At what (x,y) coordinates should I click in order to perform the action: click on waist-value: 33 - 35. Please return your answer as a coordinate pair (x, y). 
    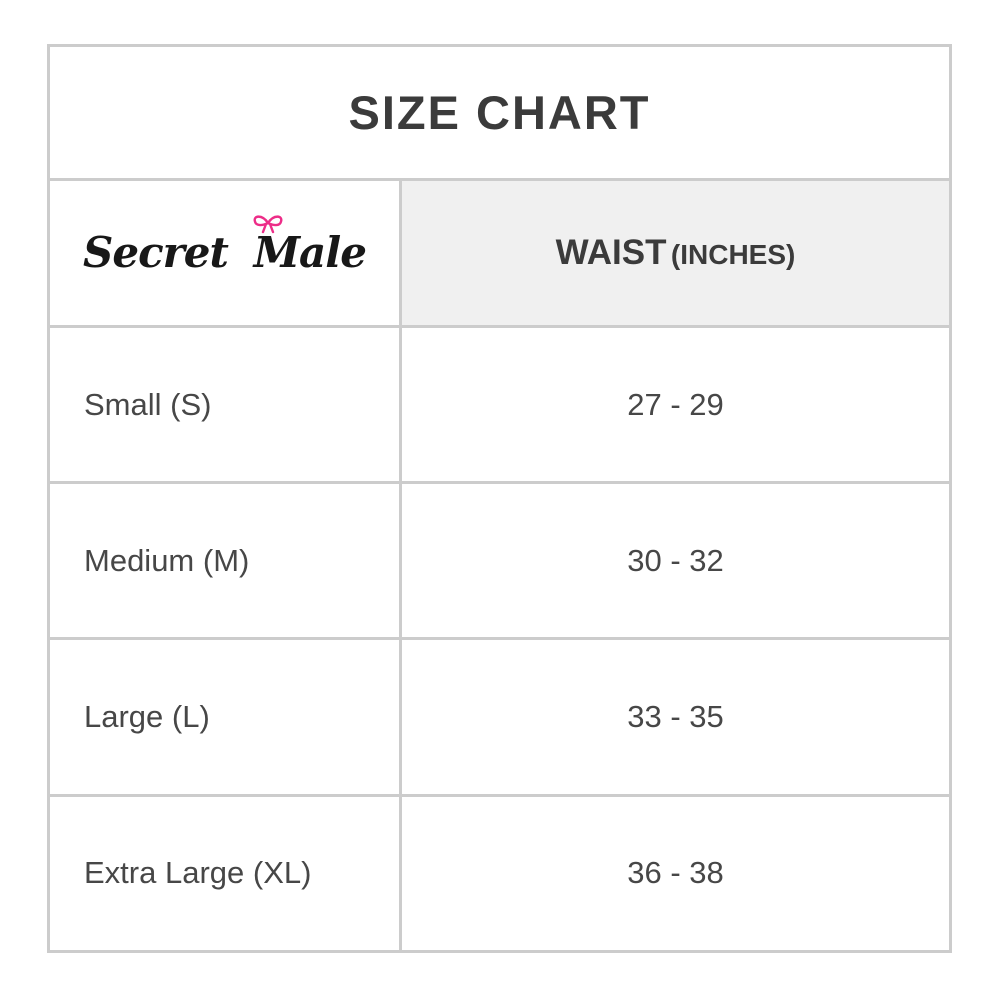
    Looking at the image, I should click on (675, 717).